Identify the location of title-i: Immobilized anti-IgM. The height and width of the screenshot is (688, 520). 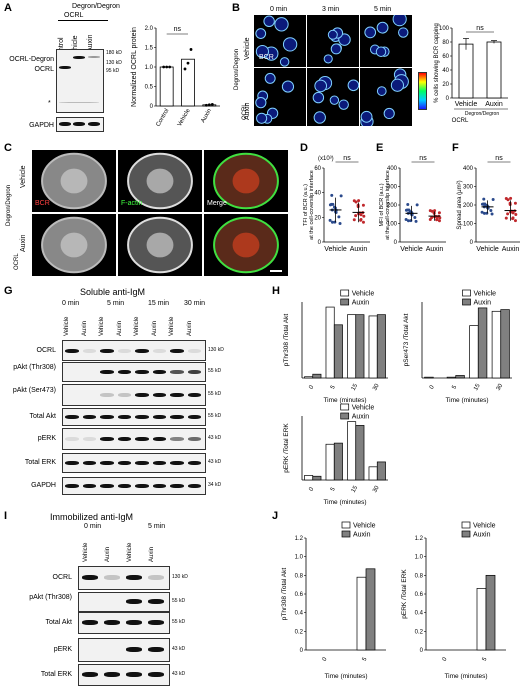
(92, 517).